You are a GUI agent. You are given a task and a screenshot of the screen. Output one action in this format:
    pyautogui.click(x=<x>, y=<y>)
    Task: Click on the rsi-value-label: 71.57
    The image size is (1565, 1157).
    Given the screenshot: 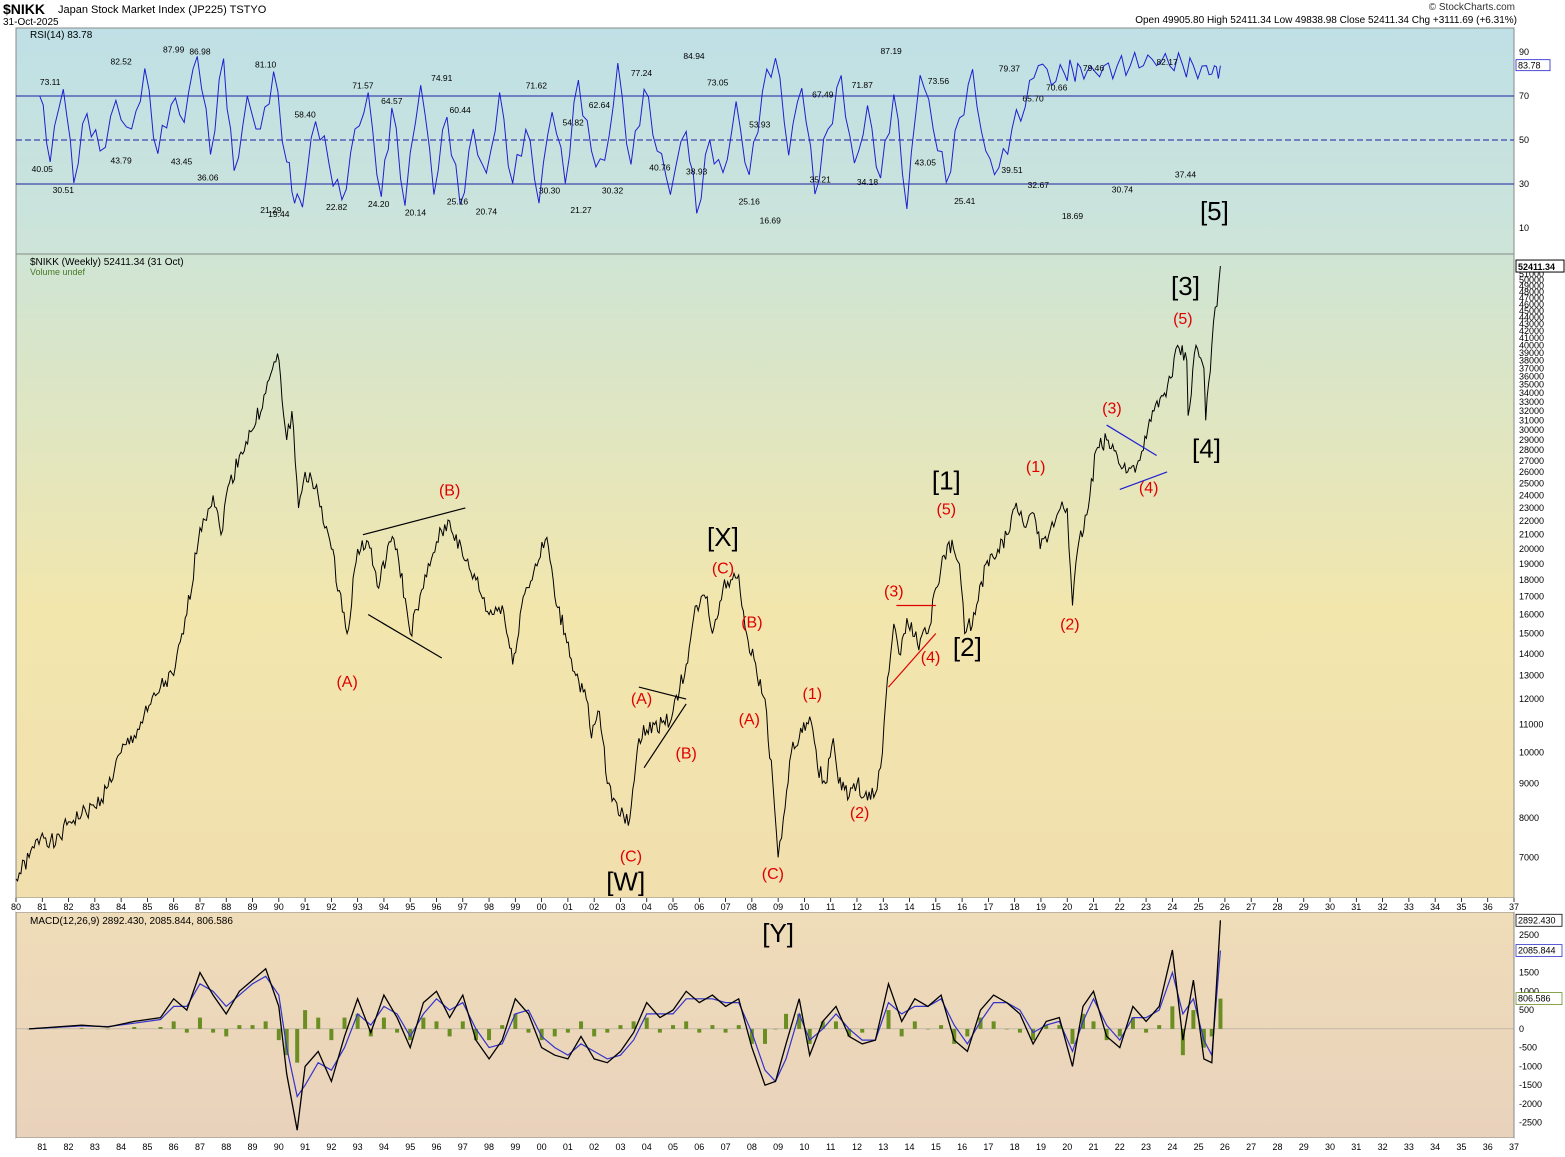 What is the action you would take?
    pyautogui.click(x=363, y=86)
    